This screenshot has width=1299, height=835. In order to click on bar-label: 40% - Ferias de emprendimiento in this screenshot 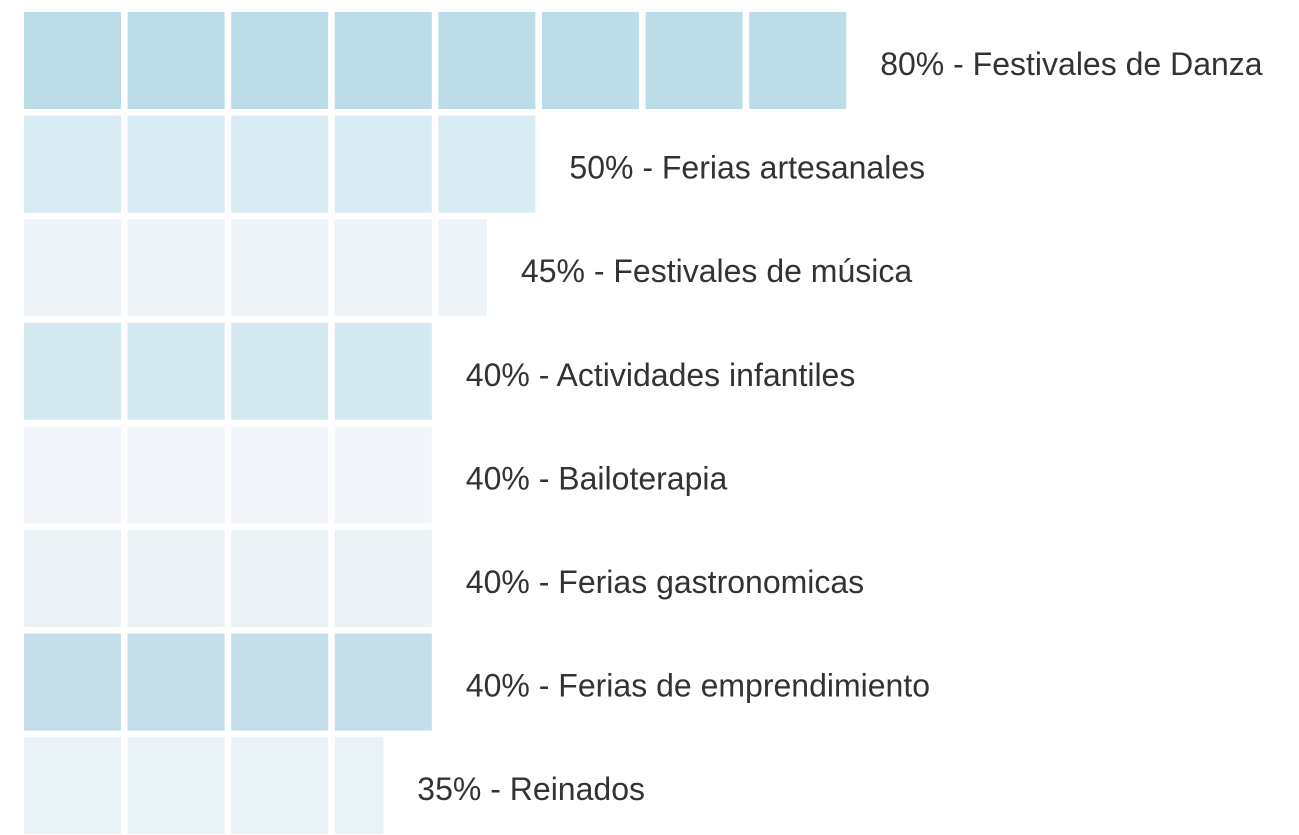, I will do `click(698, 686)`.